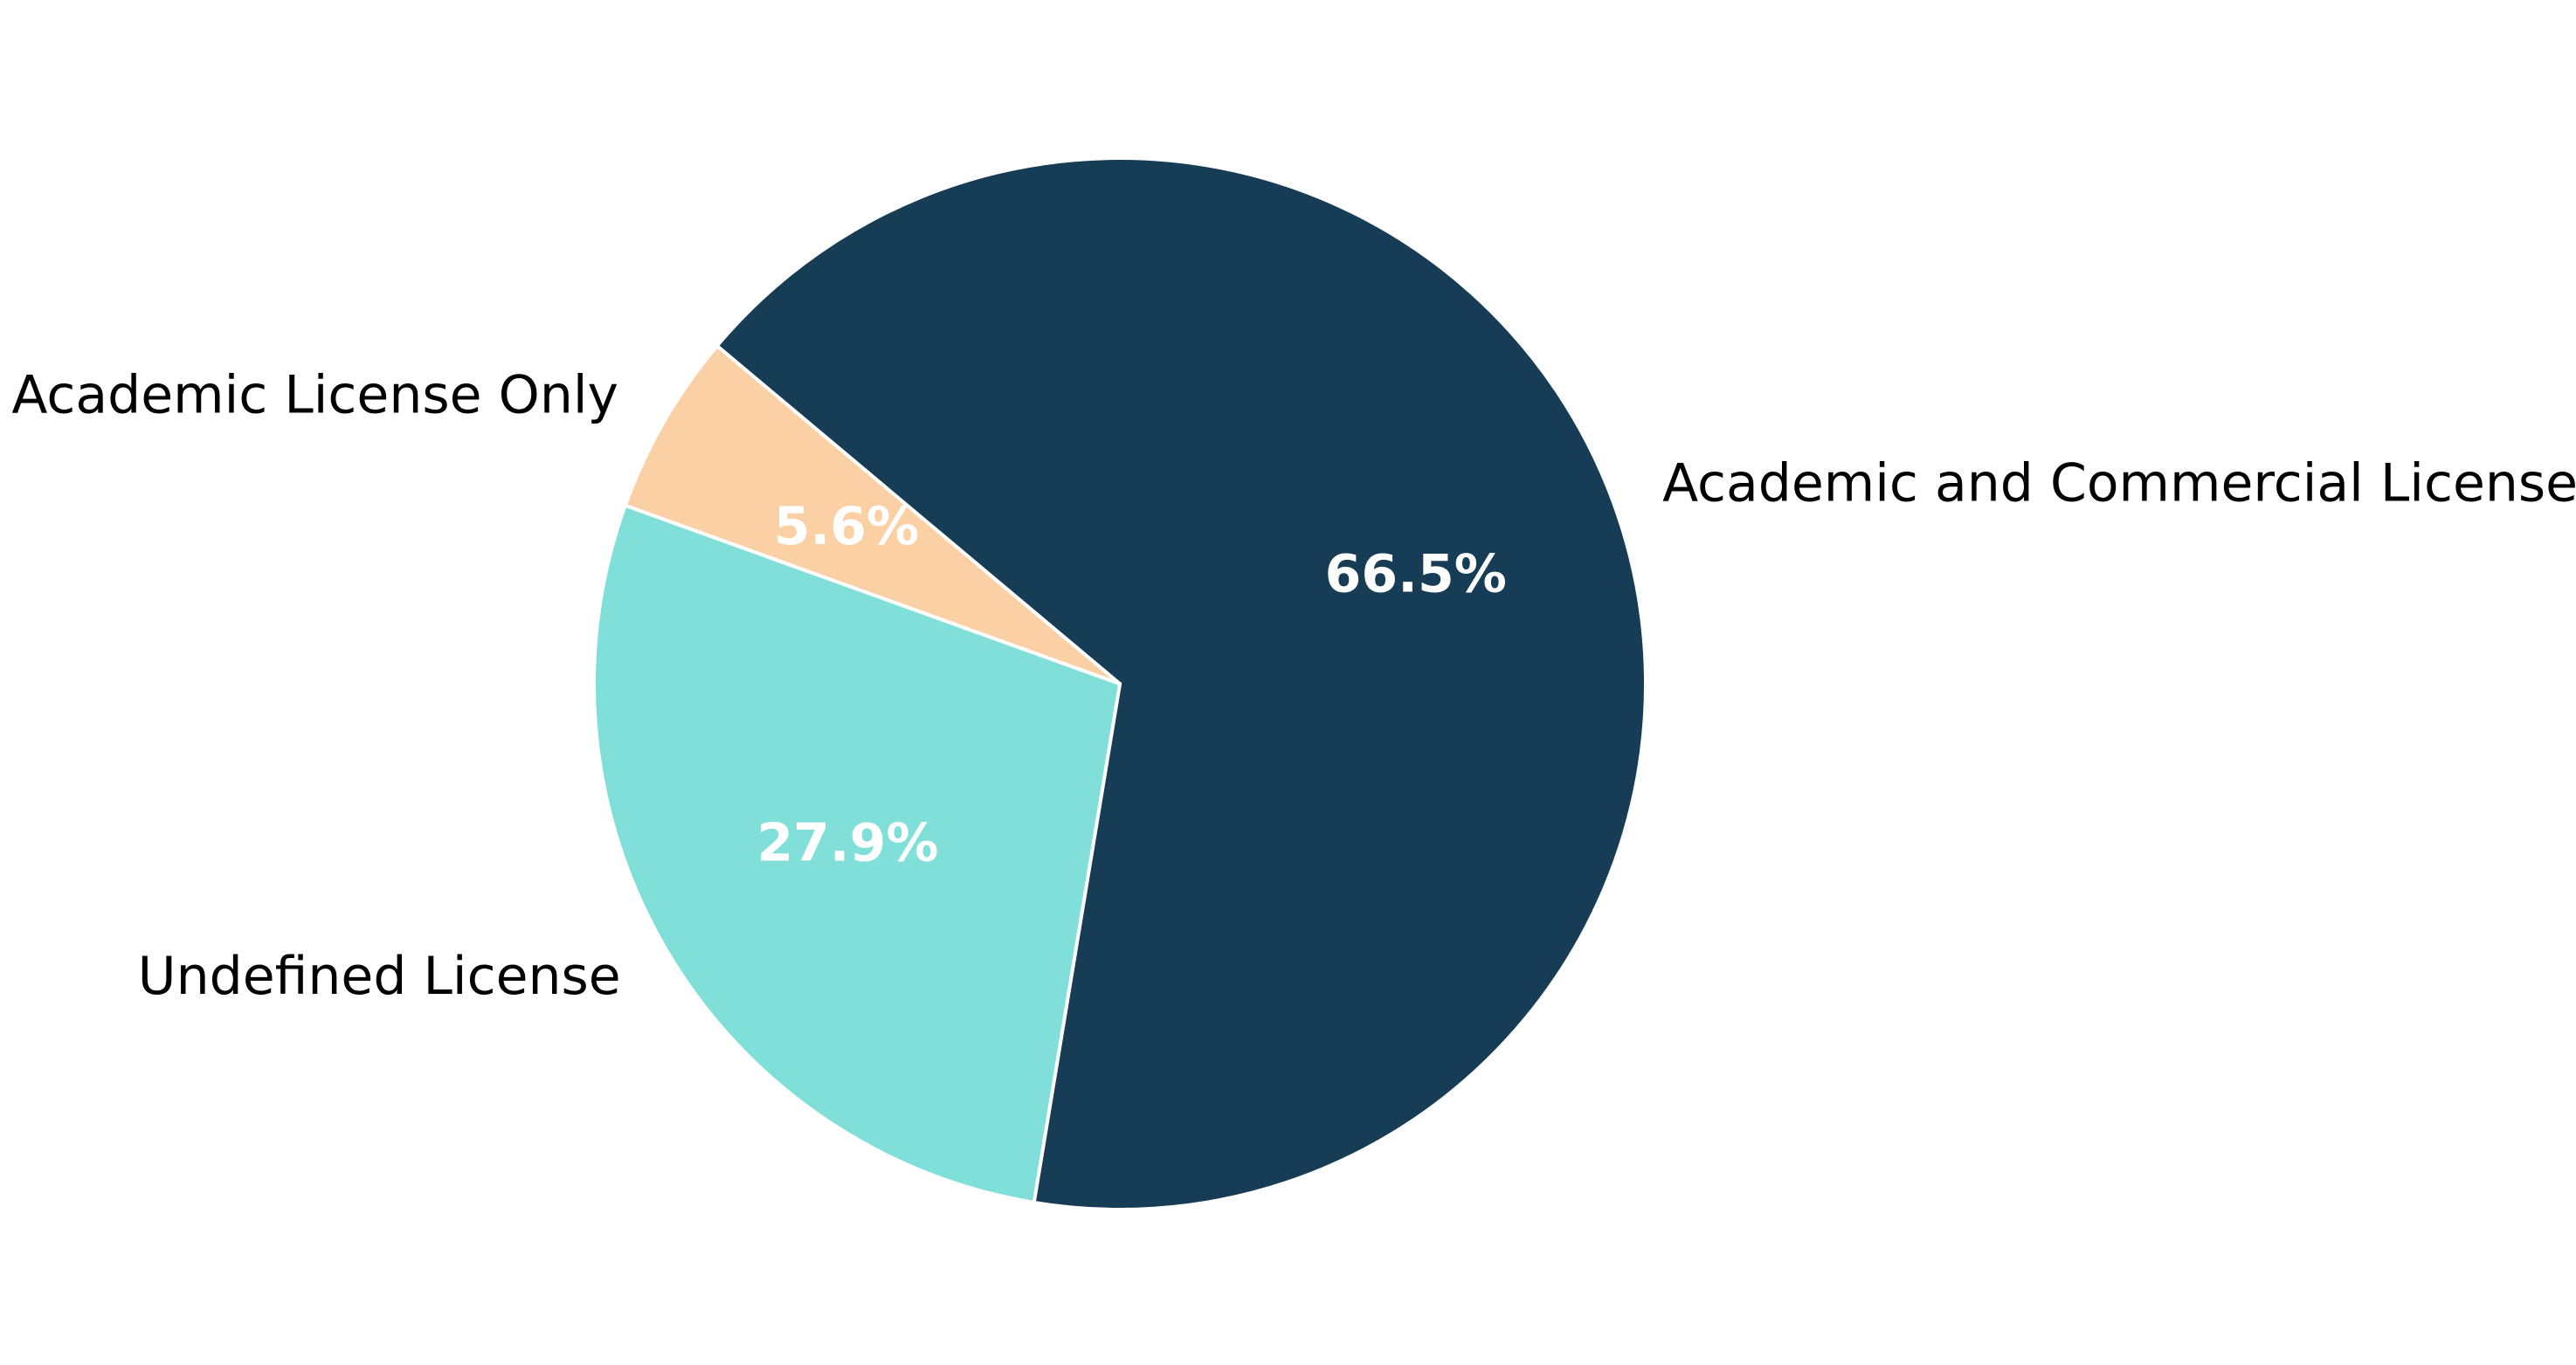  What do you see at coordinates (379, 976) in the screenshot?
I see `slice-category-label: Undefined License` at bounding box center [379, 976].